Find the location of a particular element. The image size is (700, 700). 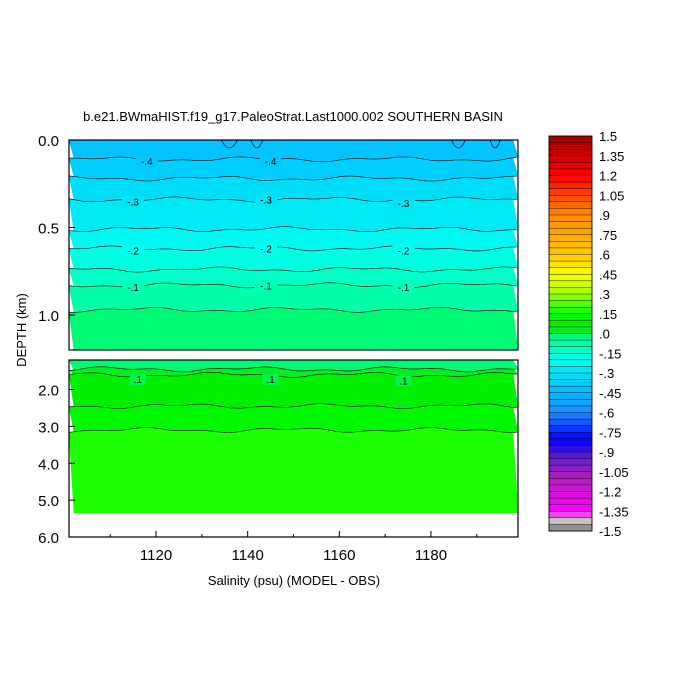

x-tick-label: 1140 is located at coordinates (248, 555).